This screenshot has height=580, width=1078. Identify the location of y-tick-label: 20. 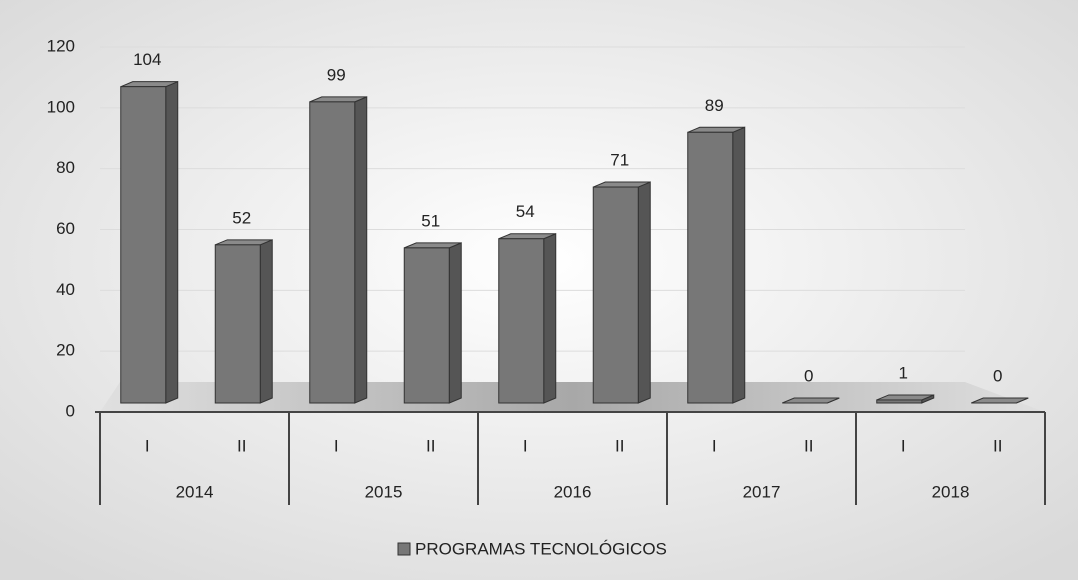
(65, 350).